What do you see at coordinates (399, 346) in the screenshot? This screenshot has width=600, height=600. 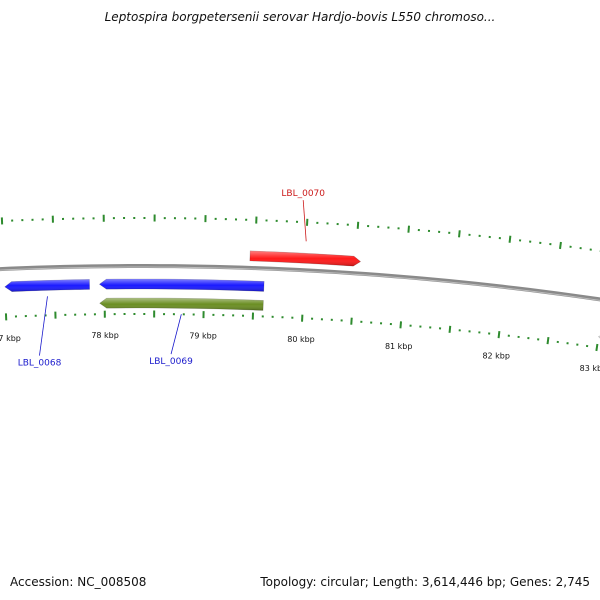 I see `kbp-label: 81 kbp` at bounding box center [399, 346].